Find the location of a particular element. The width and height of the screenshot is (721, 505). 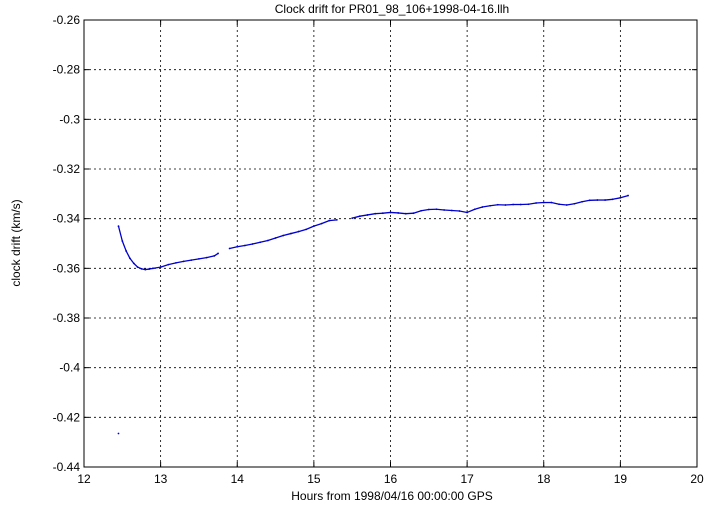

x-tick-label: 16 is located at coordinates (391, 479).